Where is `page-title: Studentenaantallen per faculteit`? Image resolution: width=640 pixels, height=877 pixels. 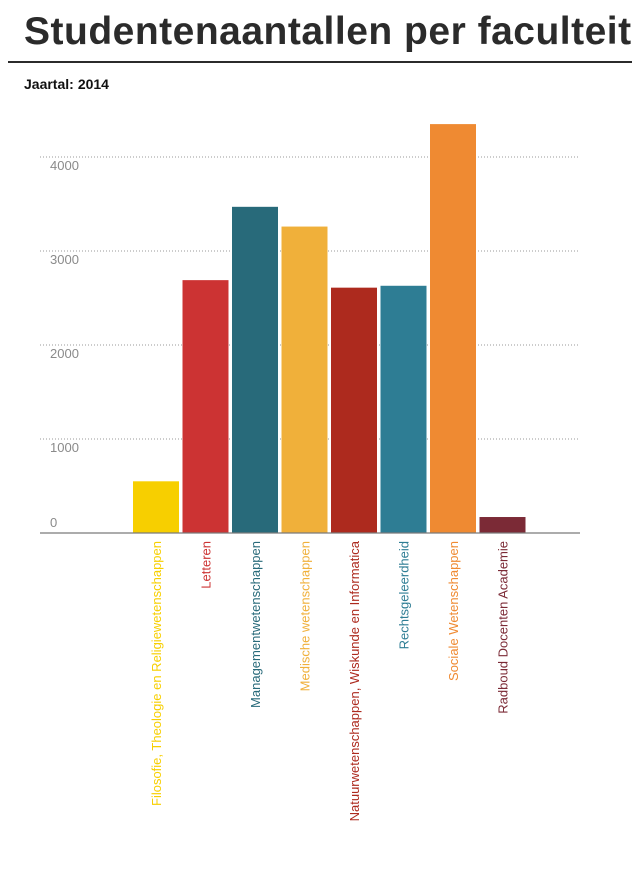 page-title: Studentenaantallen per faculteit is located at coordinates (328, 31).